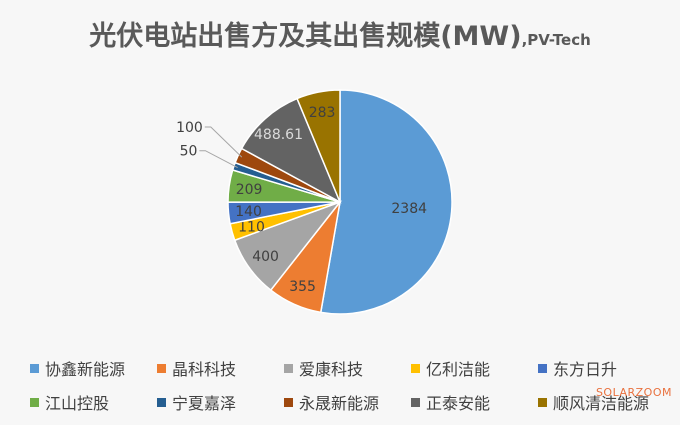  I want to click on slice-data-label: 2384, so click(409, 209).